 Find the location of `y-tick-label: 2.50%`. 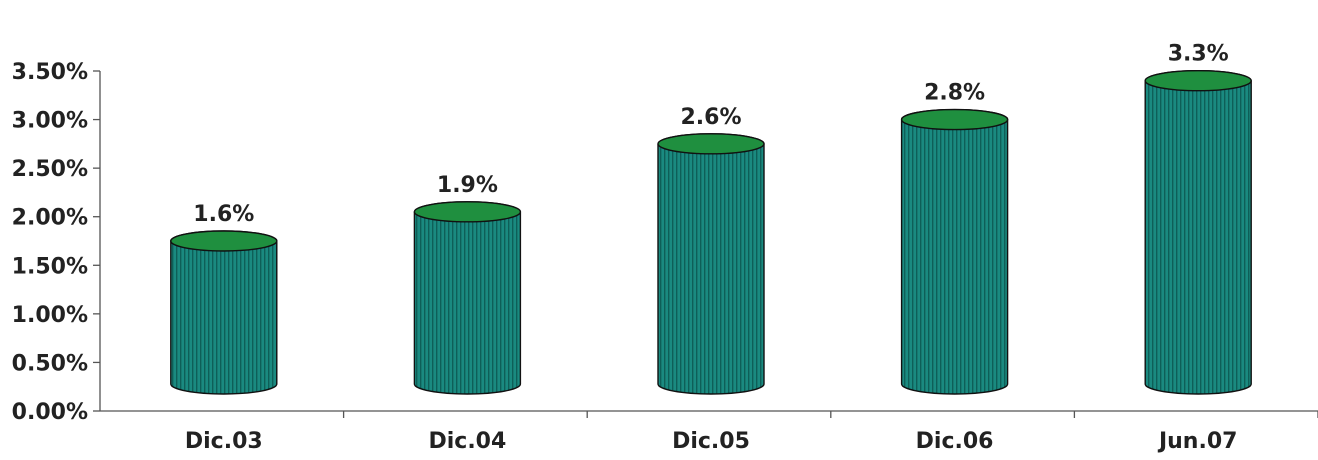

y-tick-label: 2.50% is located at coordinates (50, 169).